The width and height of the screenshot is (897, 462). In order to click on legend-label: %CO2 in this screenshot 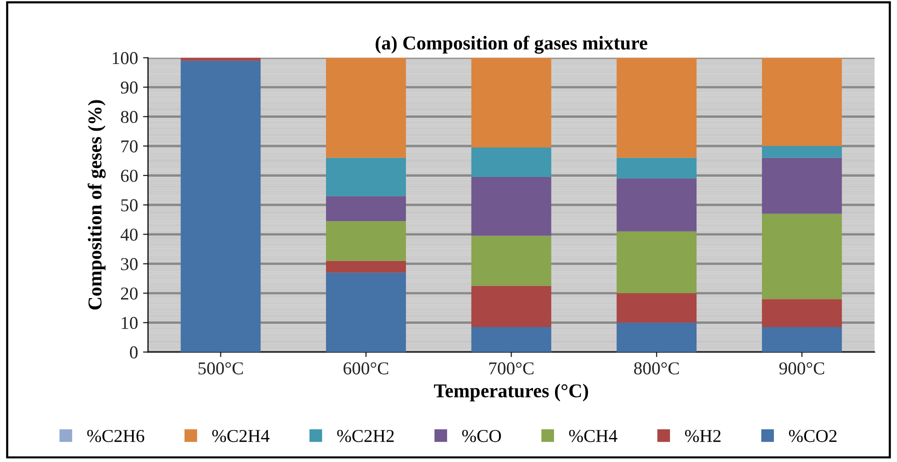, I will do `click(812, 436)`.